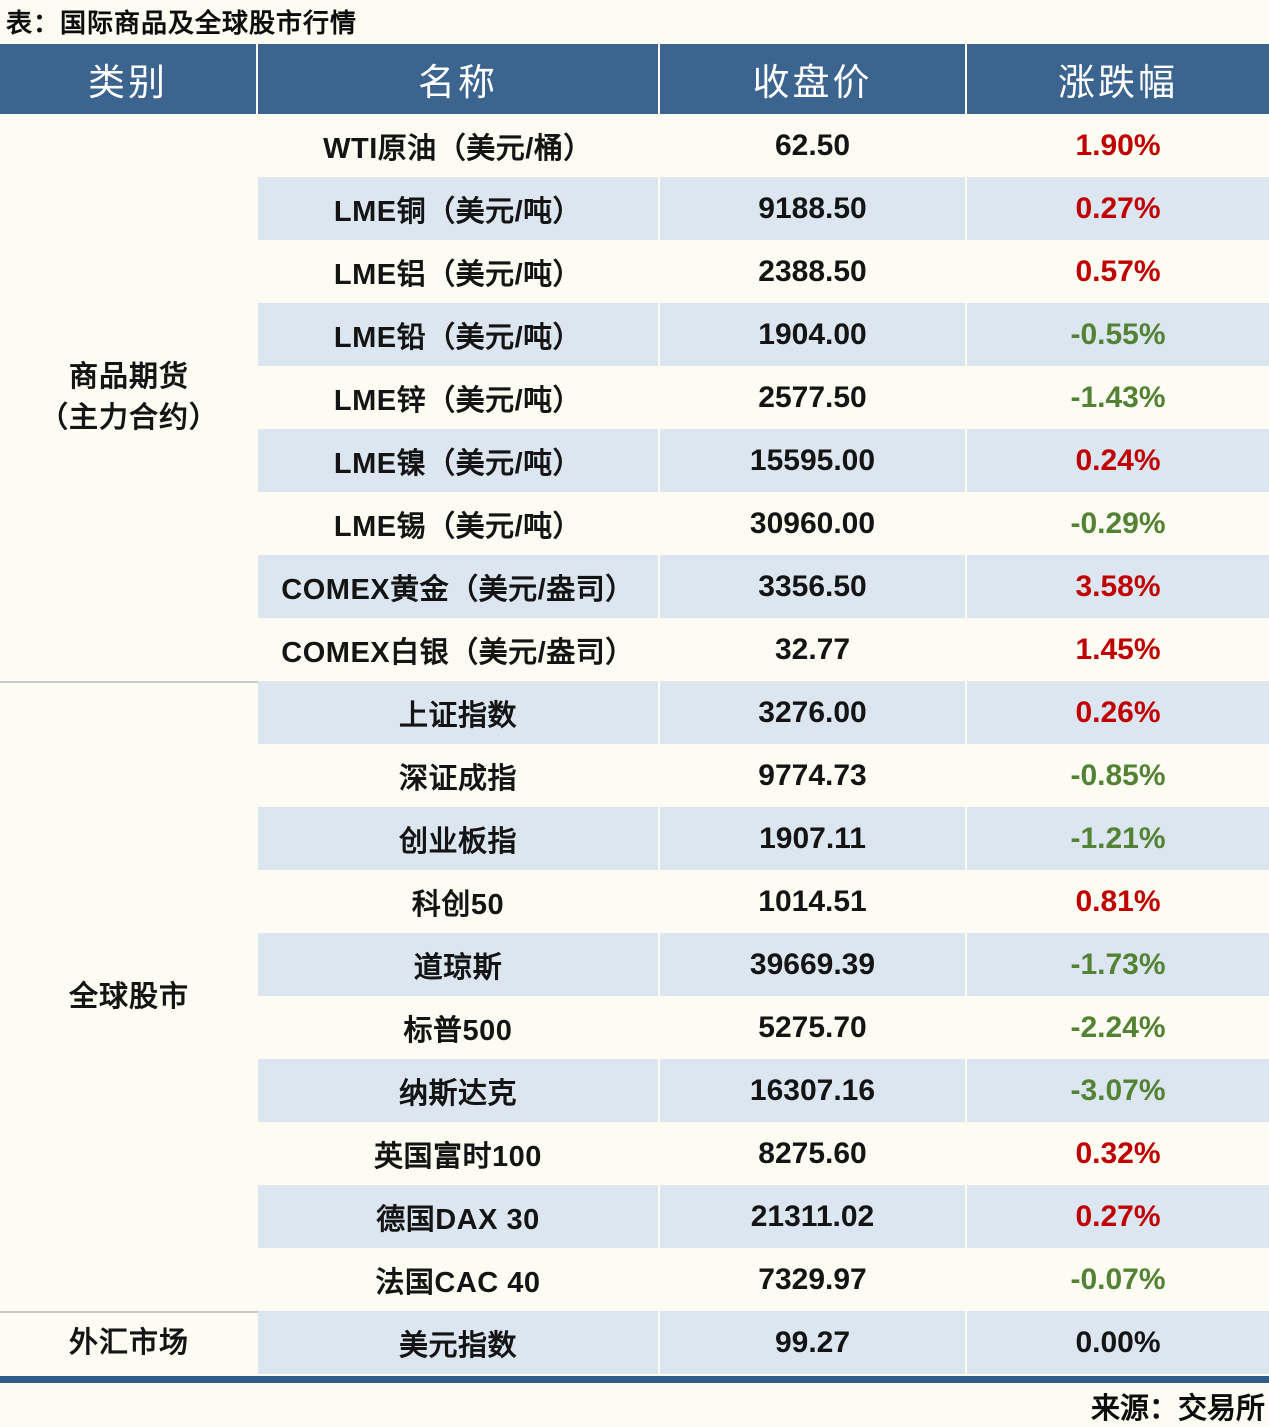 This screenshot has height=1427, width=1269. I want to click on change-cell: -0.29%, so click(1118, 523).